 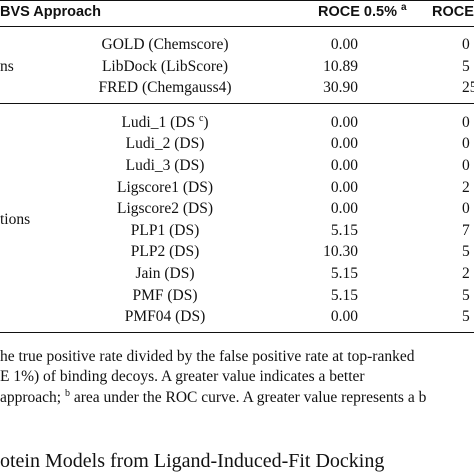 What do you see at coordinates (340, 66) in the screenshot?
I see `roce05-cell: 10.89` at bounding box center [340, 66].